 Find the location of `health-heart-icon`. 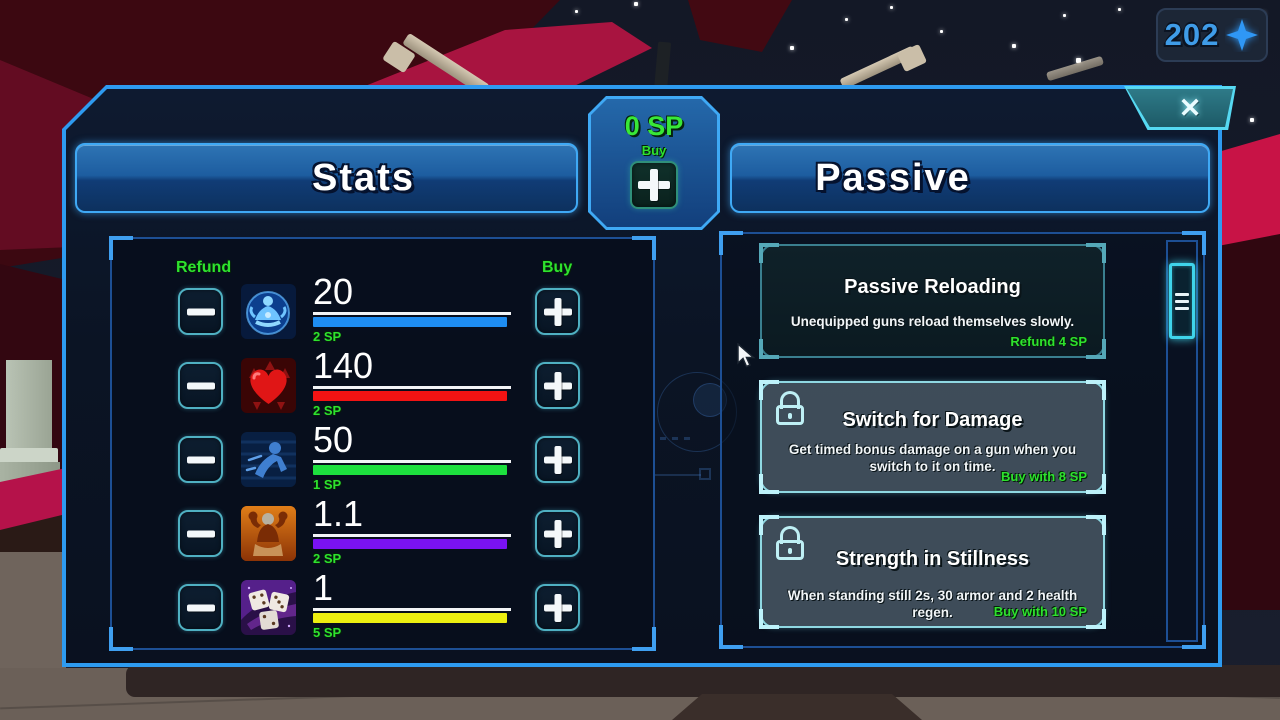

health-heart-icon is located at coordinates (268, 385).